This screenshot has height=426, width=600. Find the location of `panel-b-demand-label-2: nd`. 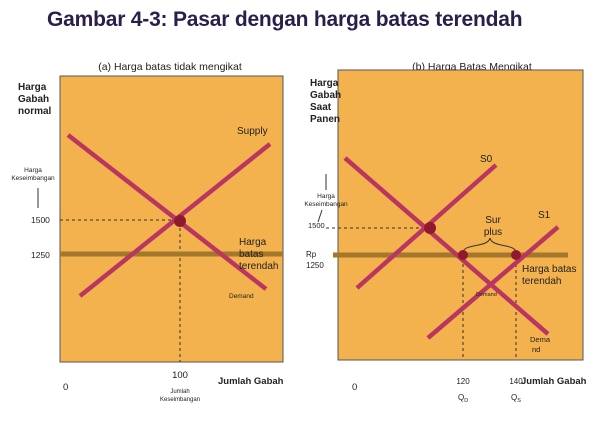

panel-b-demand-label-2: nd is located at coordinates (536, 349).